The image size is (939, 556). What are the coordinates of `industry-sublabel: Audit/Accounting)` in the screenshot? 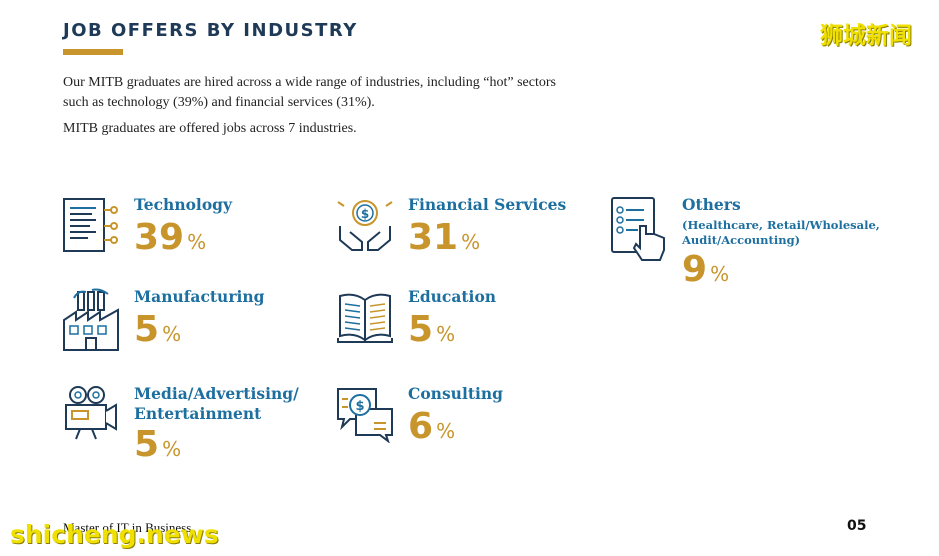 It's located at (741, 240).